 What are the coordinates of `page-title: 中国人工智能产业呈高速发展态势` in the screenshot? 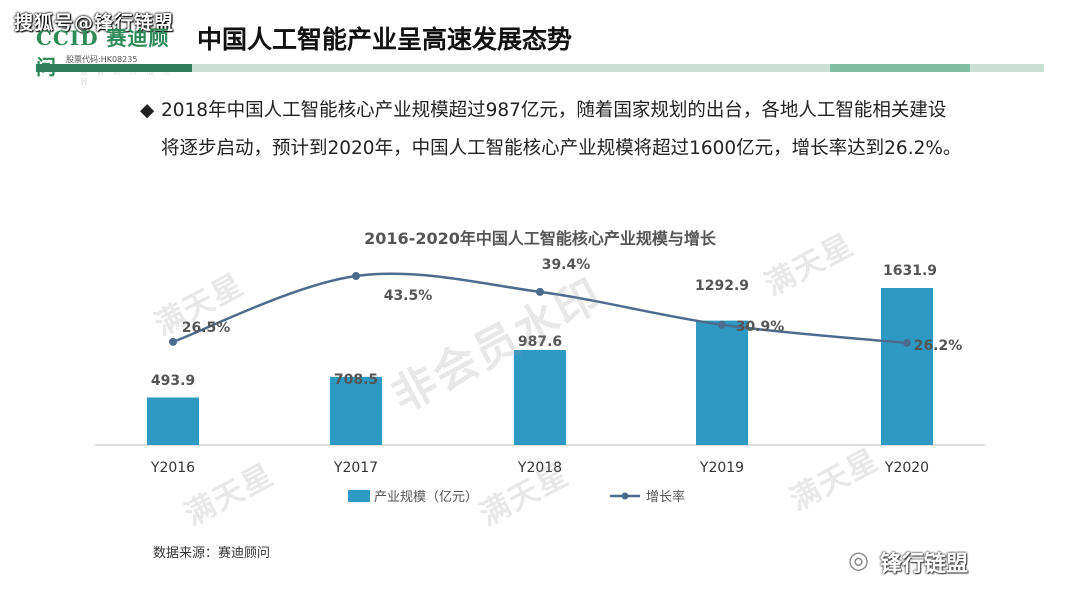 It's located at (385, 39).